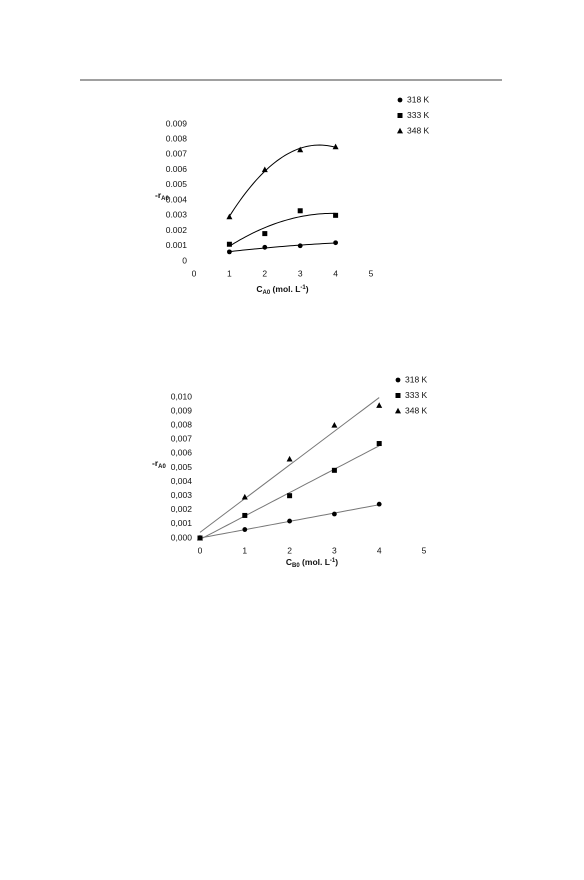 The height and width of the screenshot is (880, 584). What do you see at coordinates (182, 410) in the screenshot?
I see `y-tick-label: 0,009` at bounding box center [182, 410].